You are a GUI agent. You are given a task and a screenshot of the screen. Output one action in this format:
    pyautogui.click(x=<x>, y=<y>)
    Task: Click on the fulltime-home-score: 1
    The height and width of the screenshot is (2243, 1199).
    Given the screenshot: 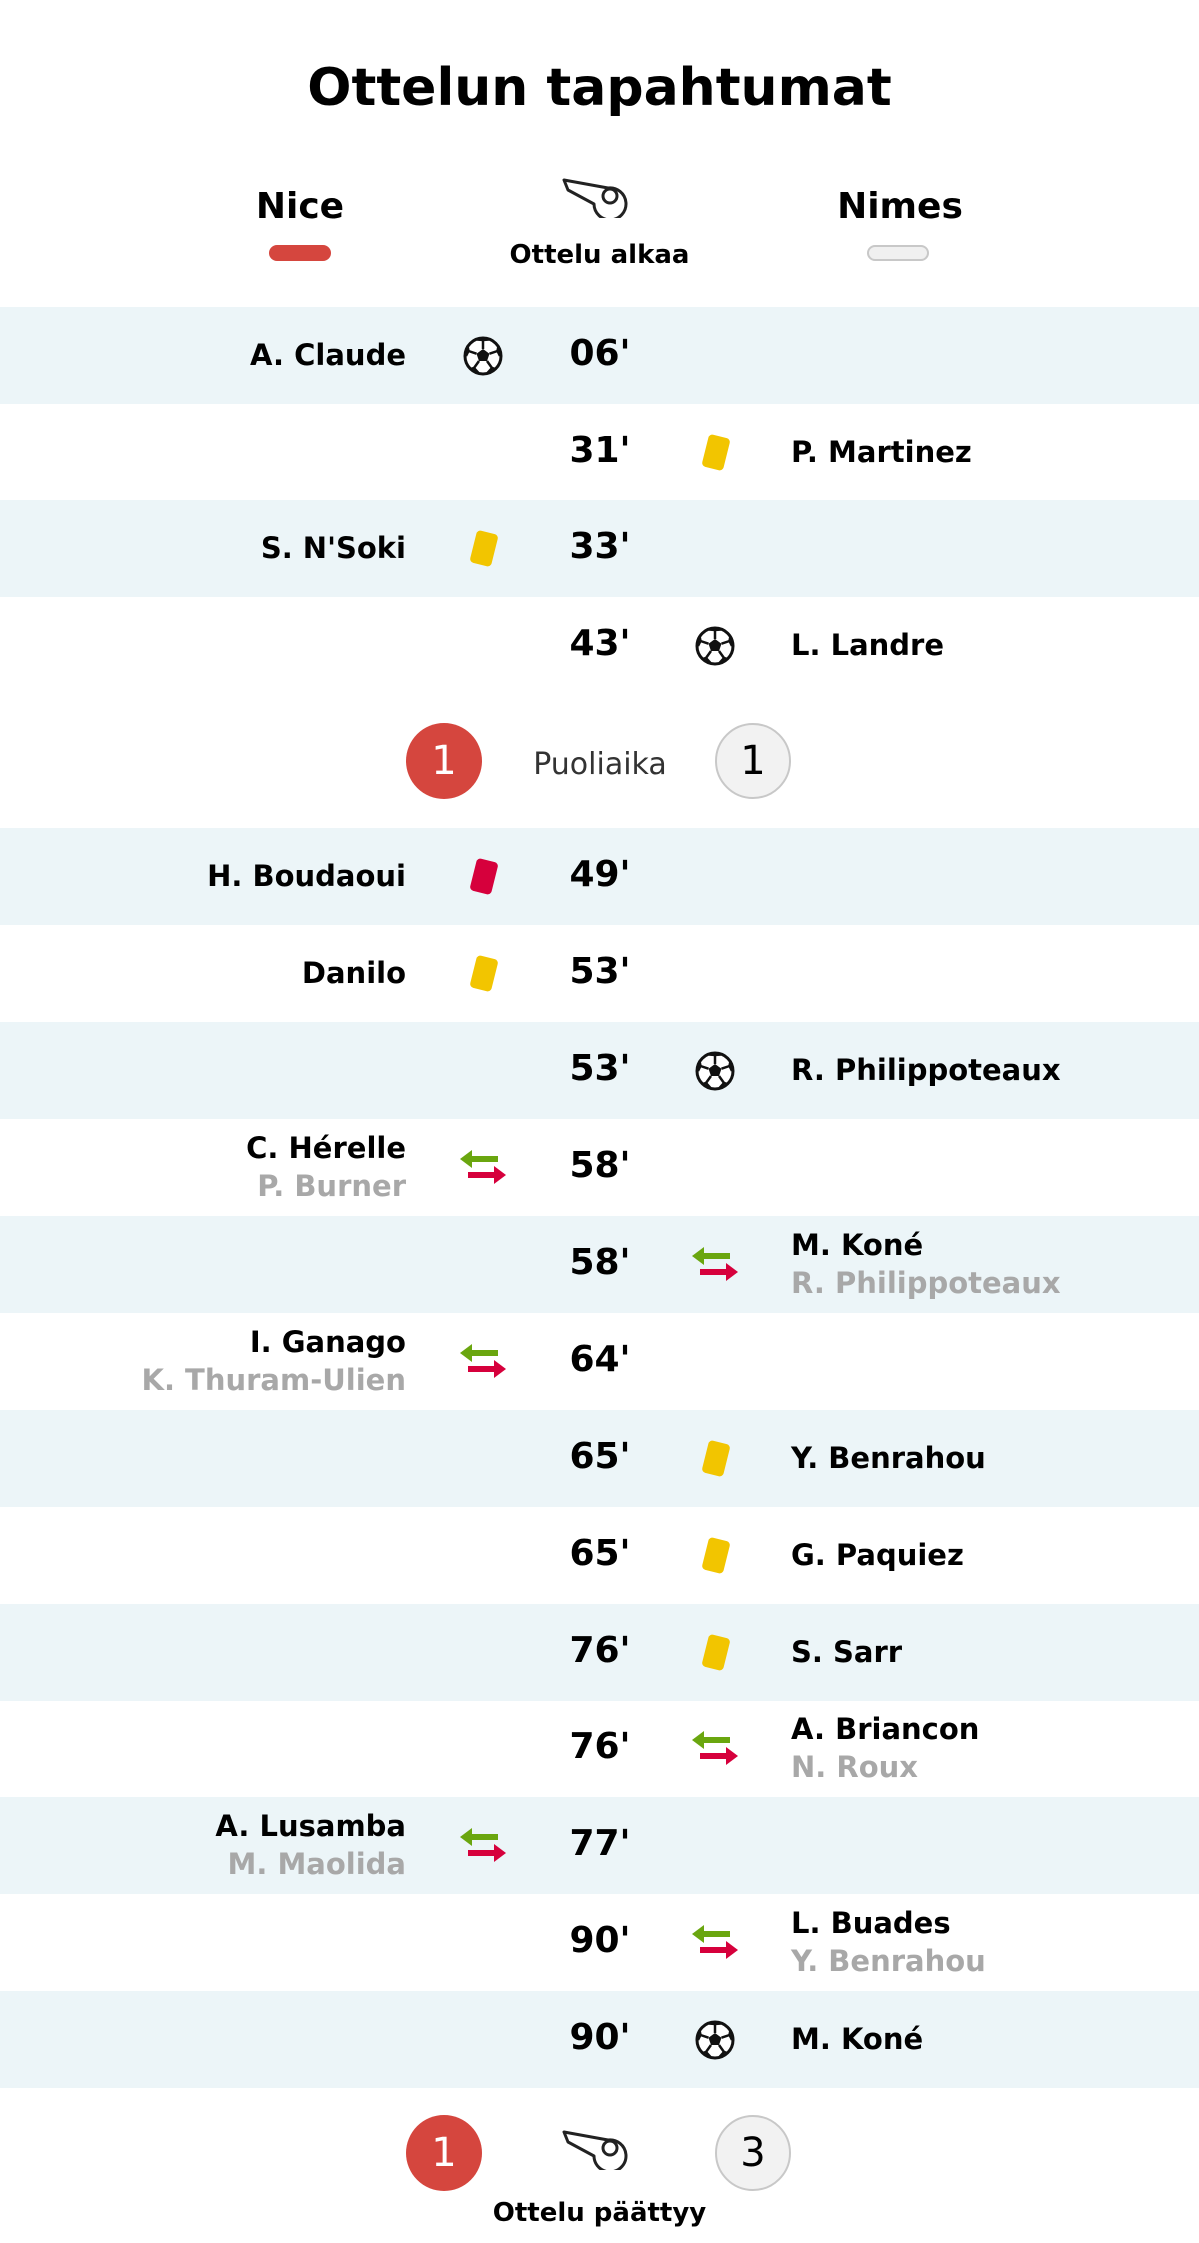 What is the action you would take?
    pyautogui.click(x=444, y=2153)
    